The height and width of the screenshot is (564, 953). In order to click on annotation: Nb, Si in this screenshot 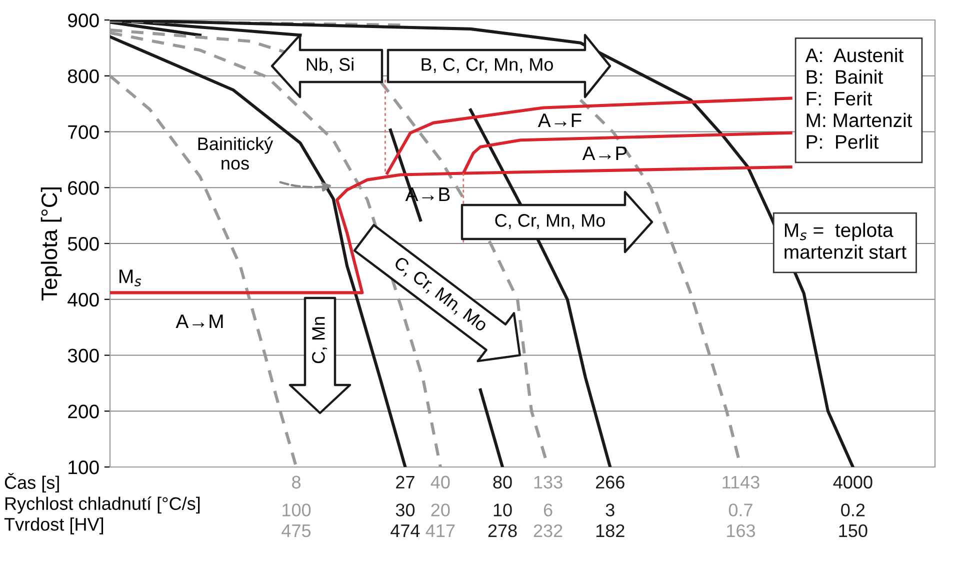, I will do `click(330, 65)`.